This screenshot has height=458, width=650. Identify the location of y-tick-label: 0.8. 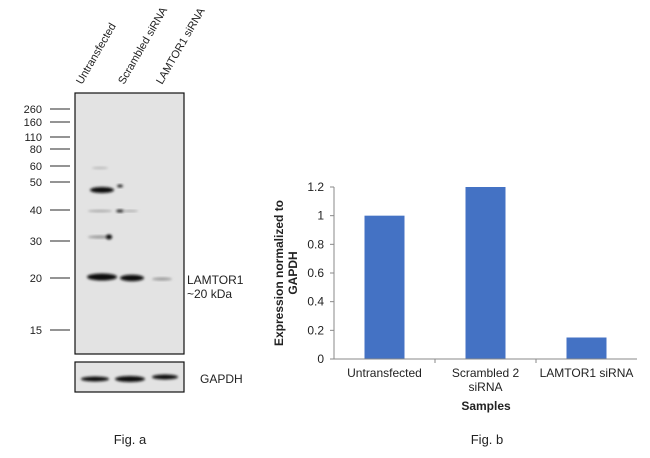
(315, 244).